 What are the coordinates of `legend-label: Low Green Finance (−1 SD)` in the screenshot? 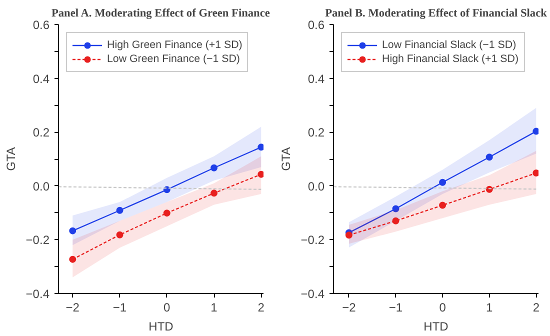 It's located at (173, 59).